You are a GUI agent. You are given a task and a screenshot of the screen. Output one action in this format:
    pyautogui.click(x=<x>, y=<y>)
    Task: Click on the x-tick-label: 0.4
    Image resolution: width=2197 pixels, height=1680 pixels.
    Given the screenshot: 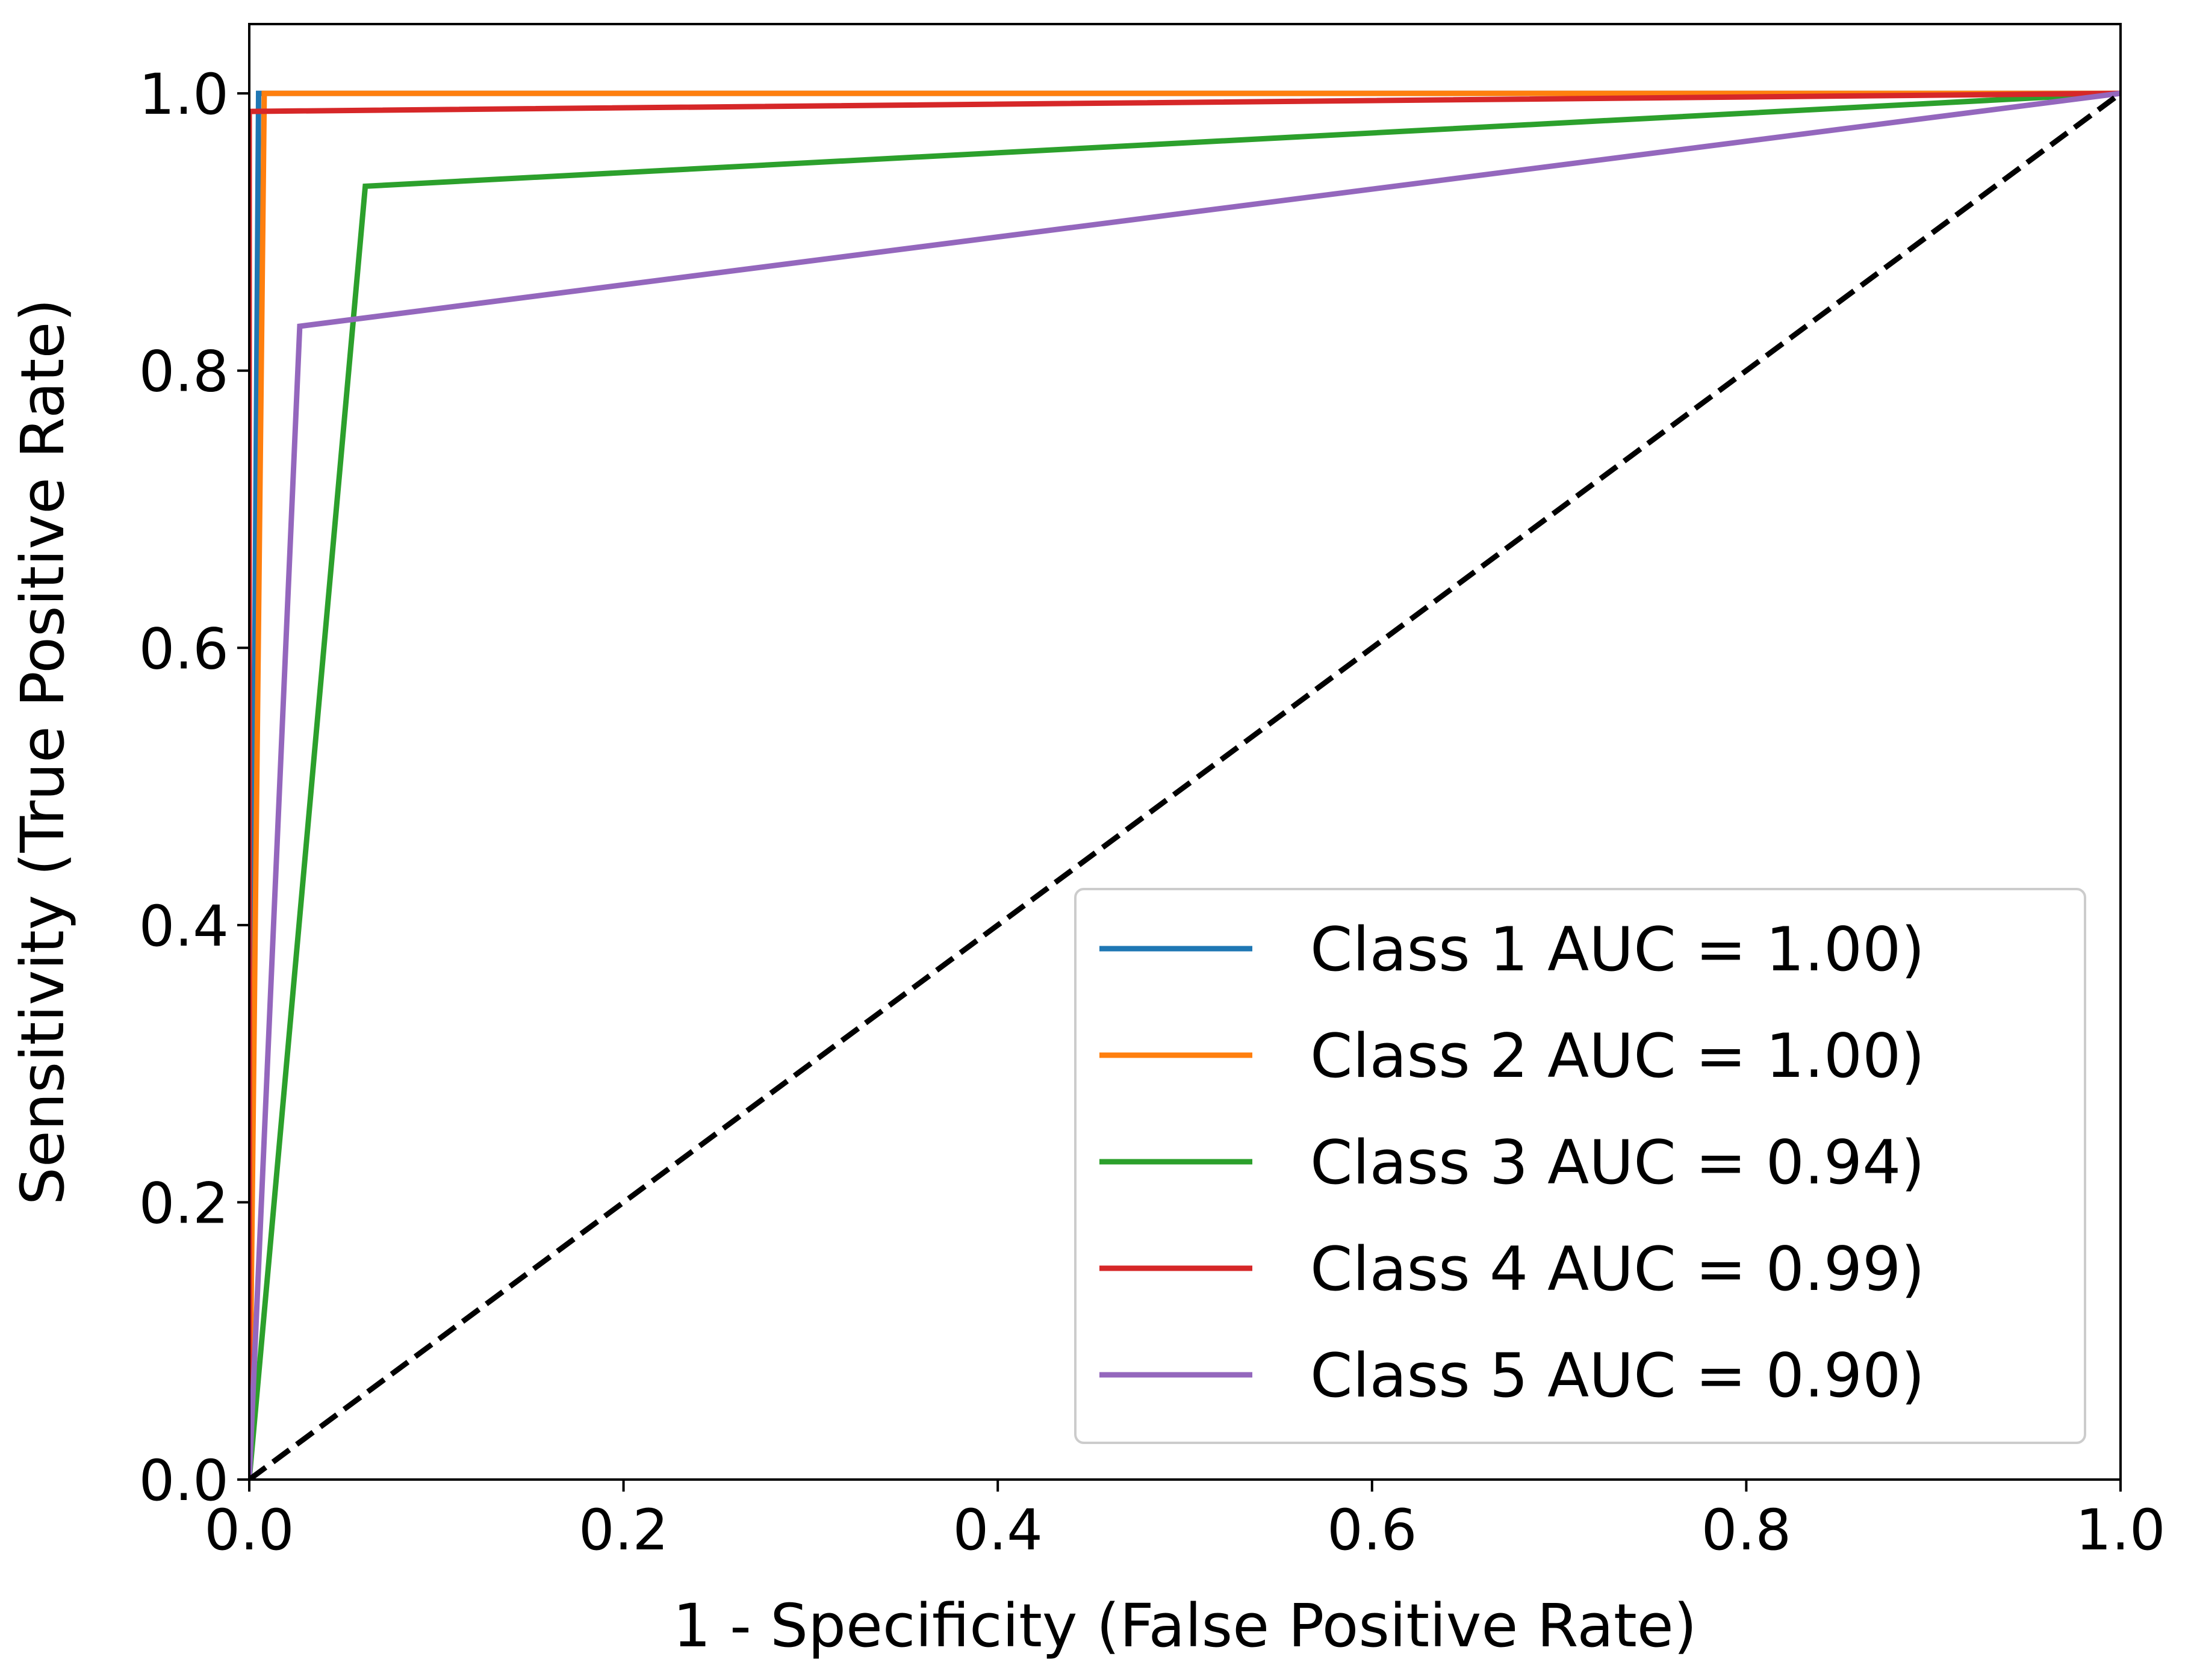 What is the action you would take?
    pyautogui.click(x=998, y=1531)
    